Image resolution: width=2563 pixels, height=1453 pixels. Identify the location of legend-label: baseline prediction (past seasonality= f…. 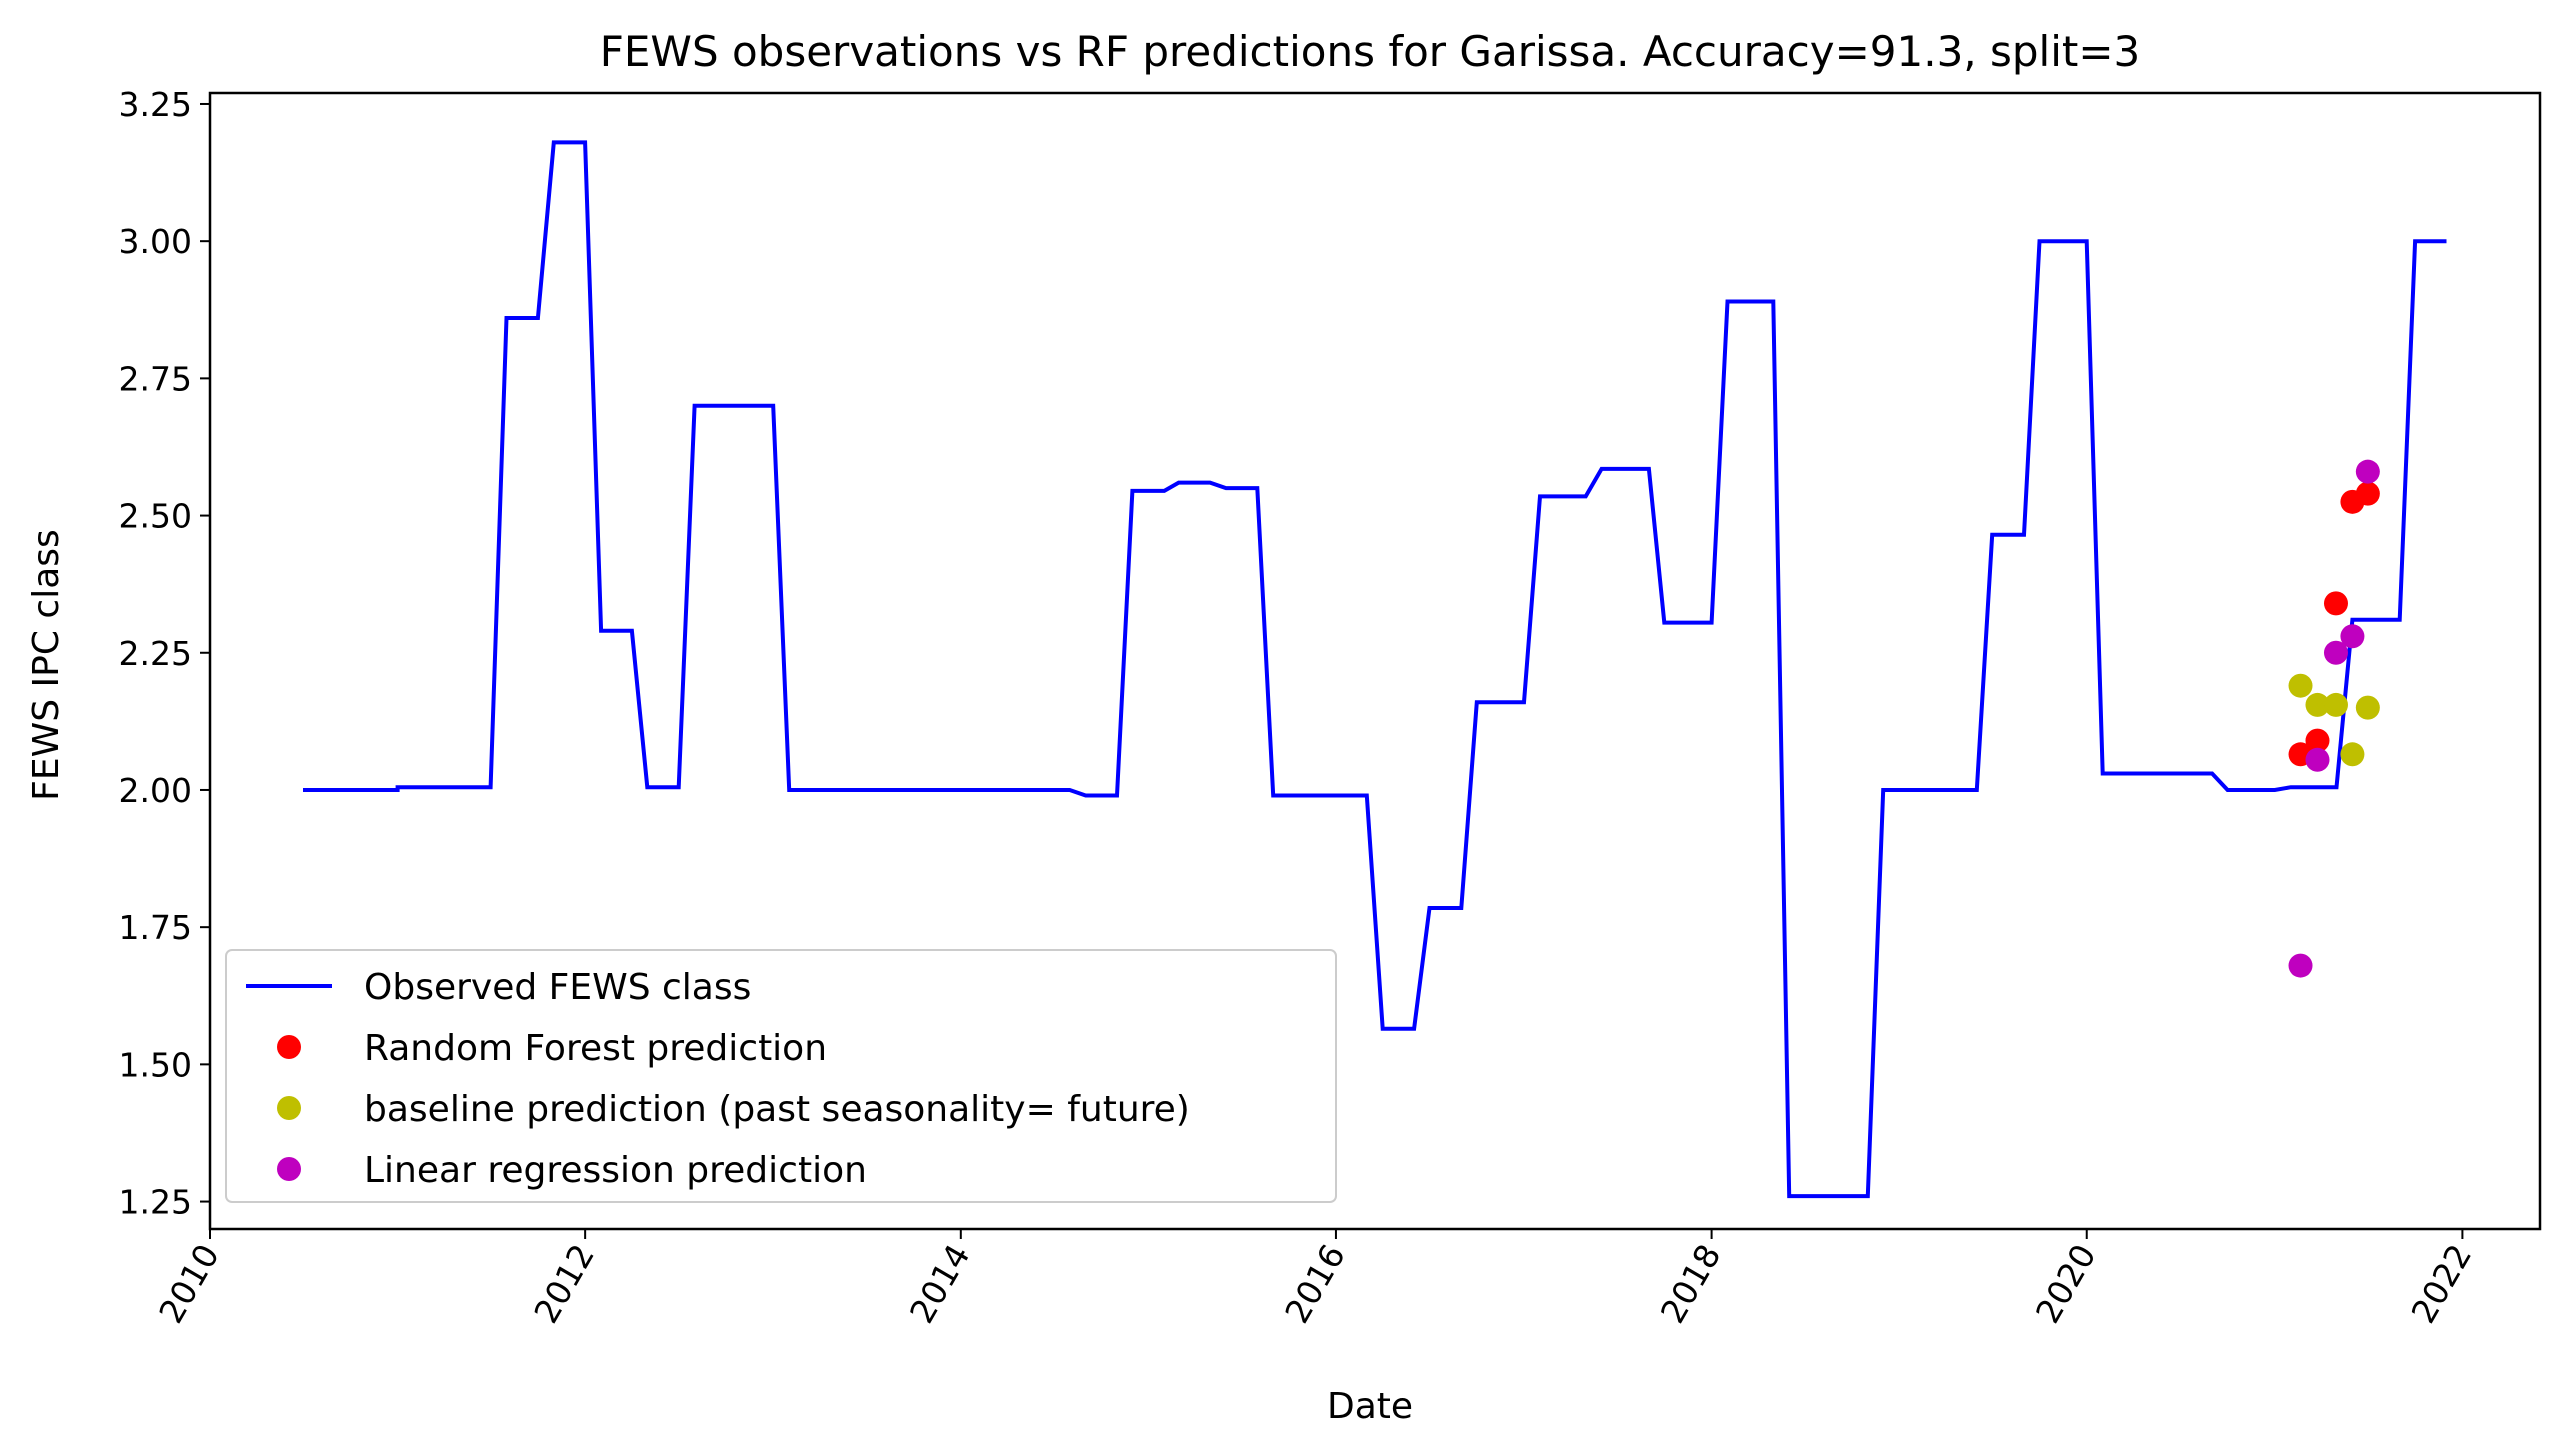
(777, 1109).